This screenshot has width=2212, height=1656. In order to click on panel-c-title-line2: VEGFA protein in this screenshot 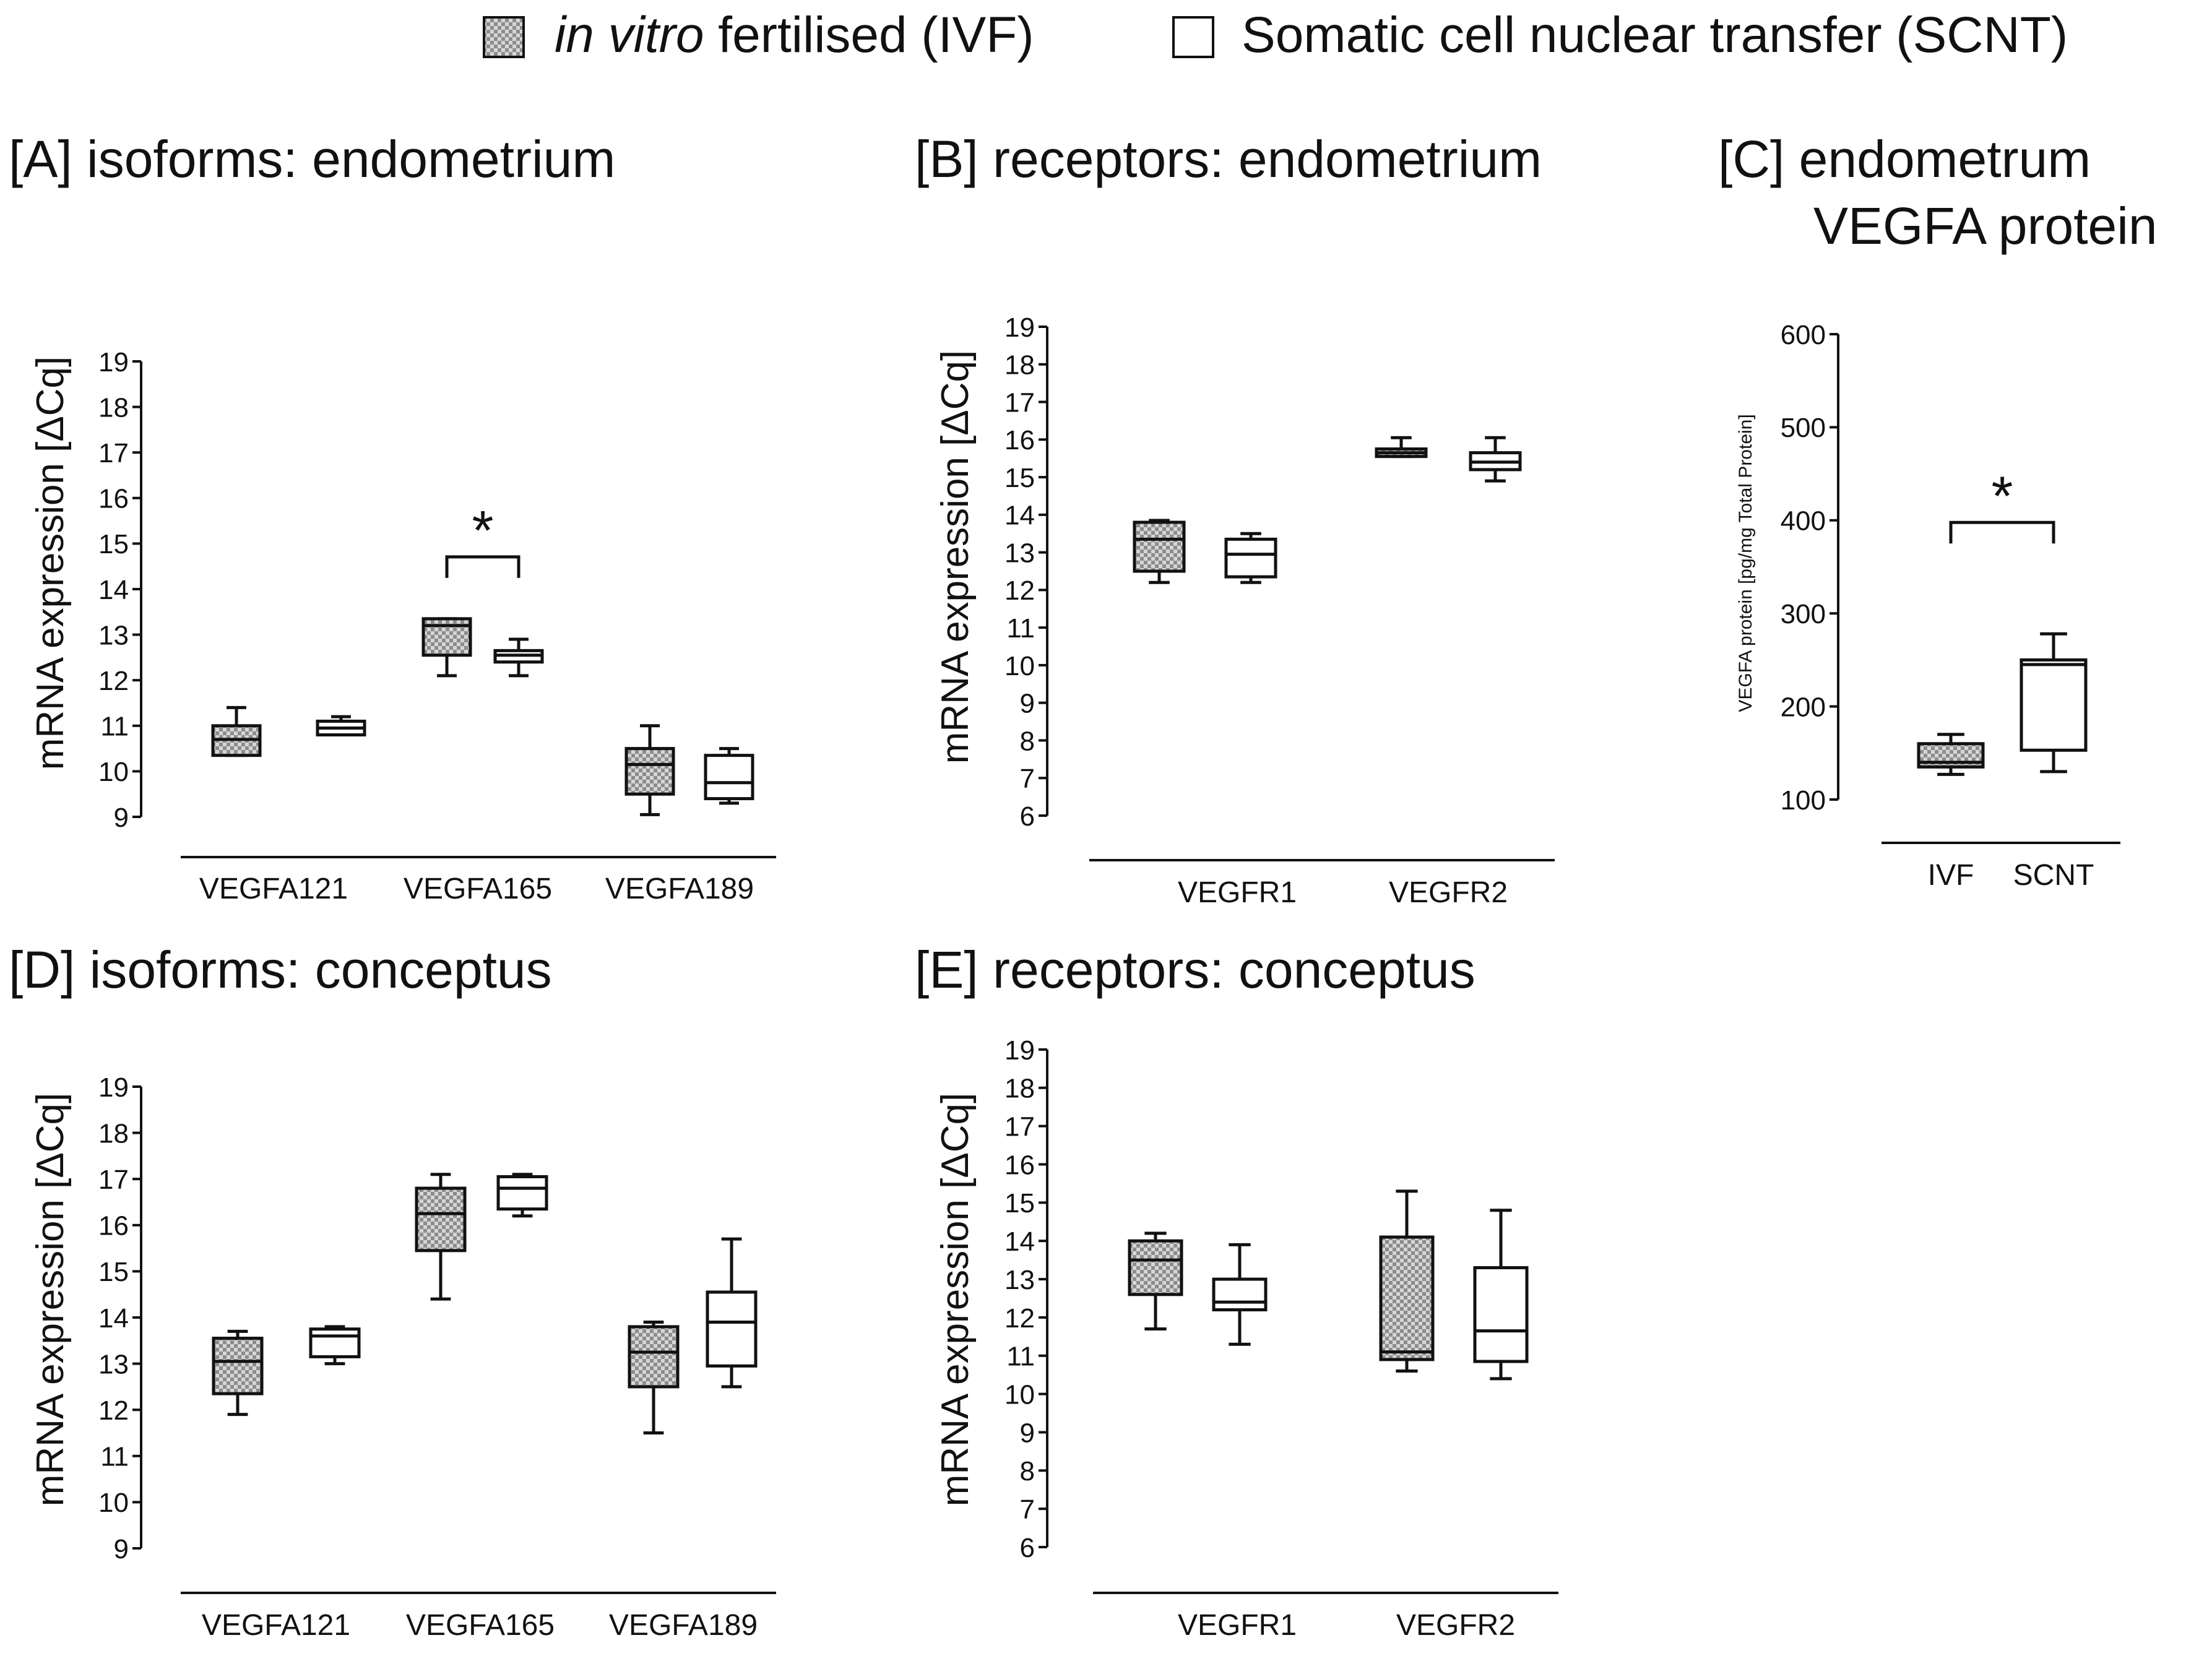, I will do `click(1985, 226)`.